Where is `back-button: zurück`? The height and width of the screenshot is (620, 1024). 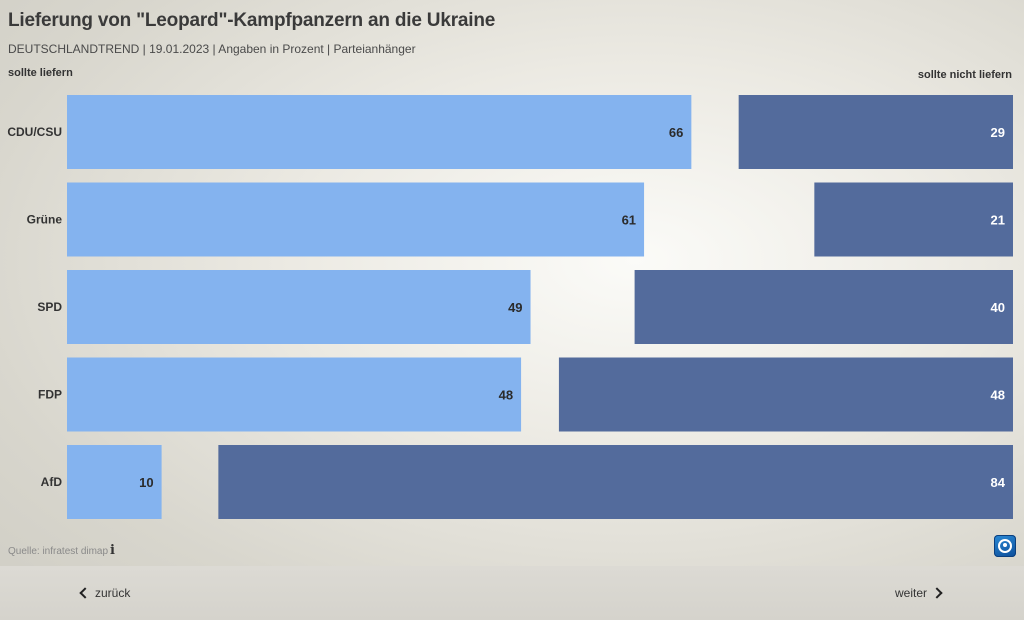
back-button: zurück is located at coordinates (104, 593).